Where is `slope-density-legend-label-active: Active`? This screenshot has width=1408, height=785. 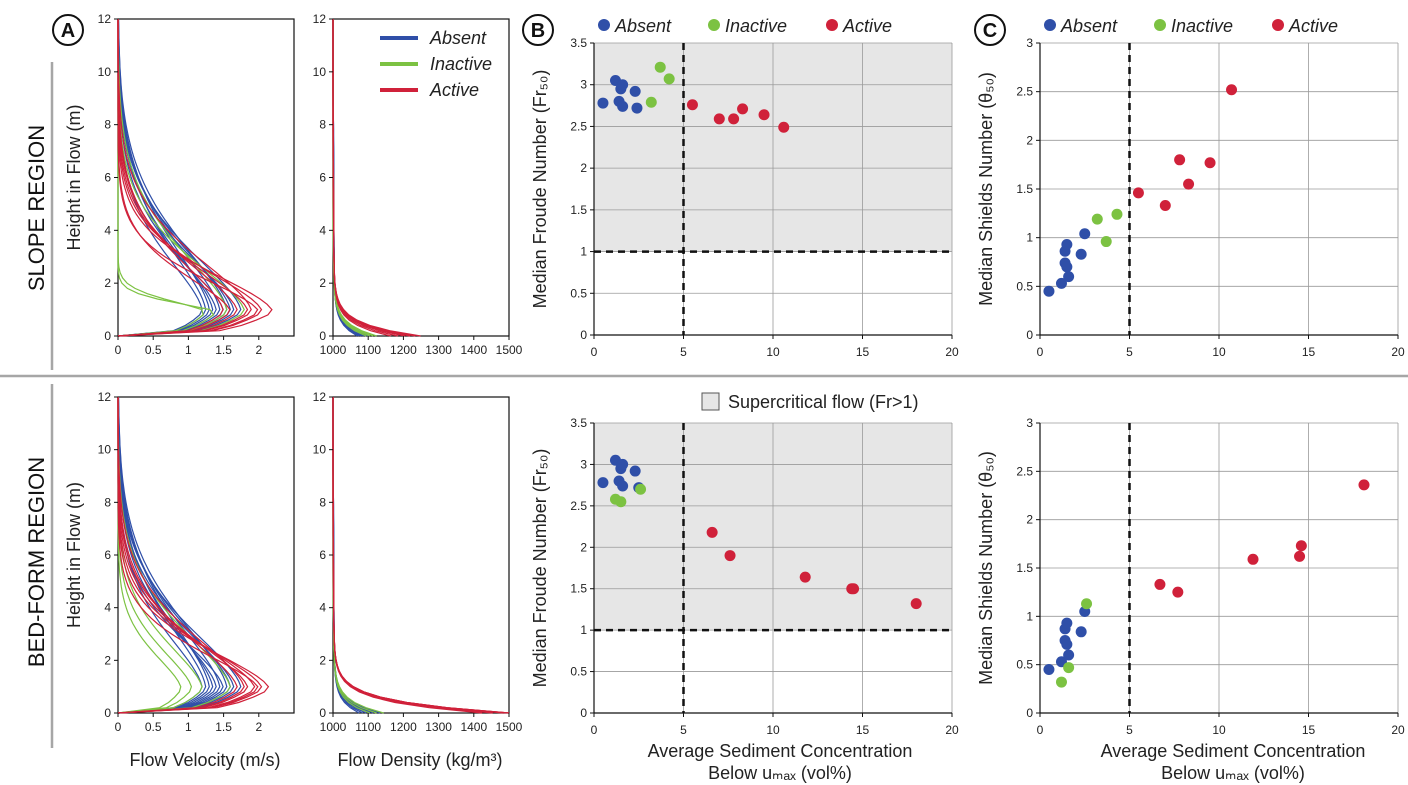
slope-density-legend-label-active: Active is located at coordinates (454, 90).